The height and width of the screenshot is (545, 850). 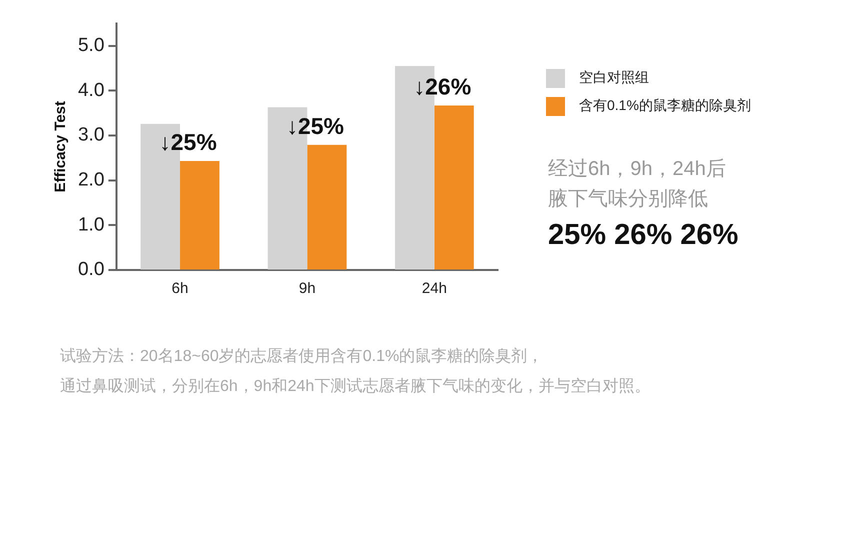 I want to click on legend-label: 空白对照组, so click(x=614, y=78).